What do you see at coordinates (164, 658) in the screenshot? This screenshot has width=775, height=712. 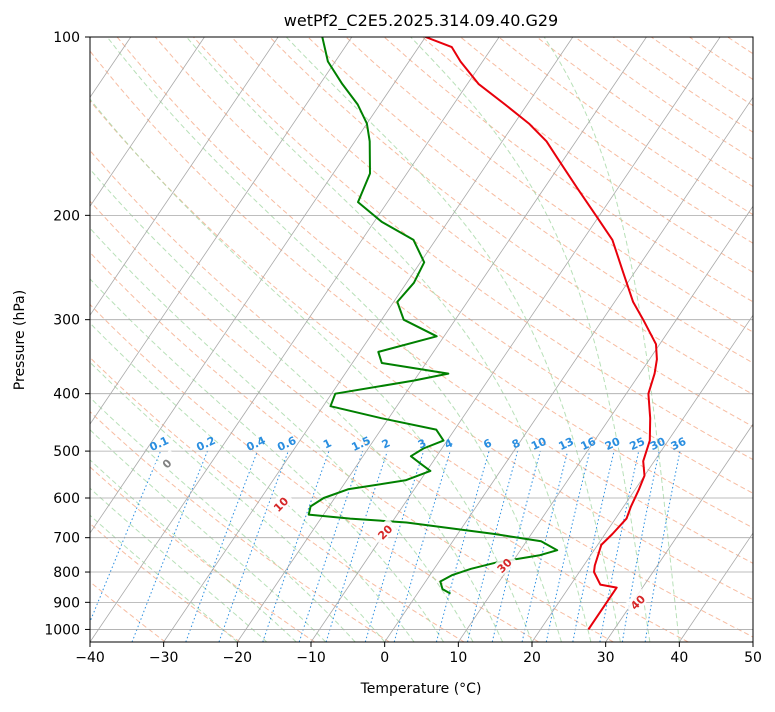 I see `x-tick-label: −30` at bounding box center [164, 658].